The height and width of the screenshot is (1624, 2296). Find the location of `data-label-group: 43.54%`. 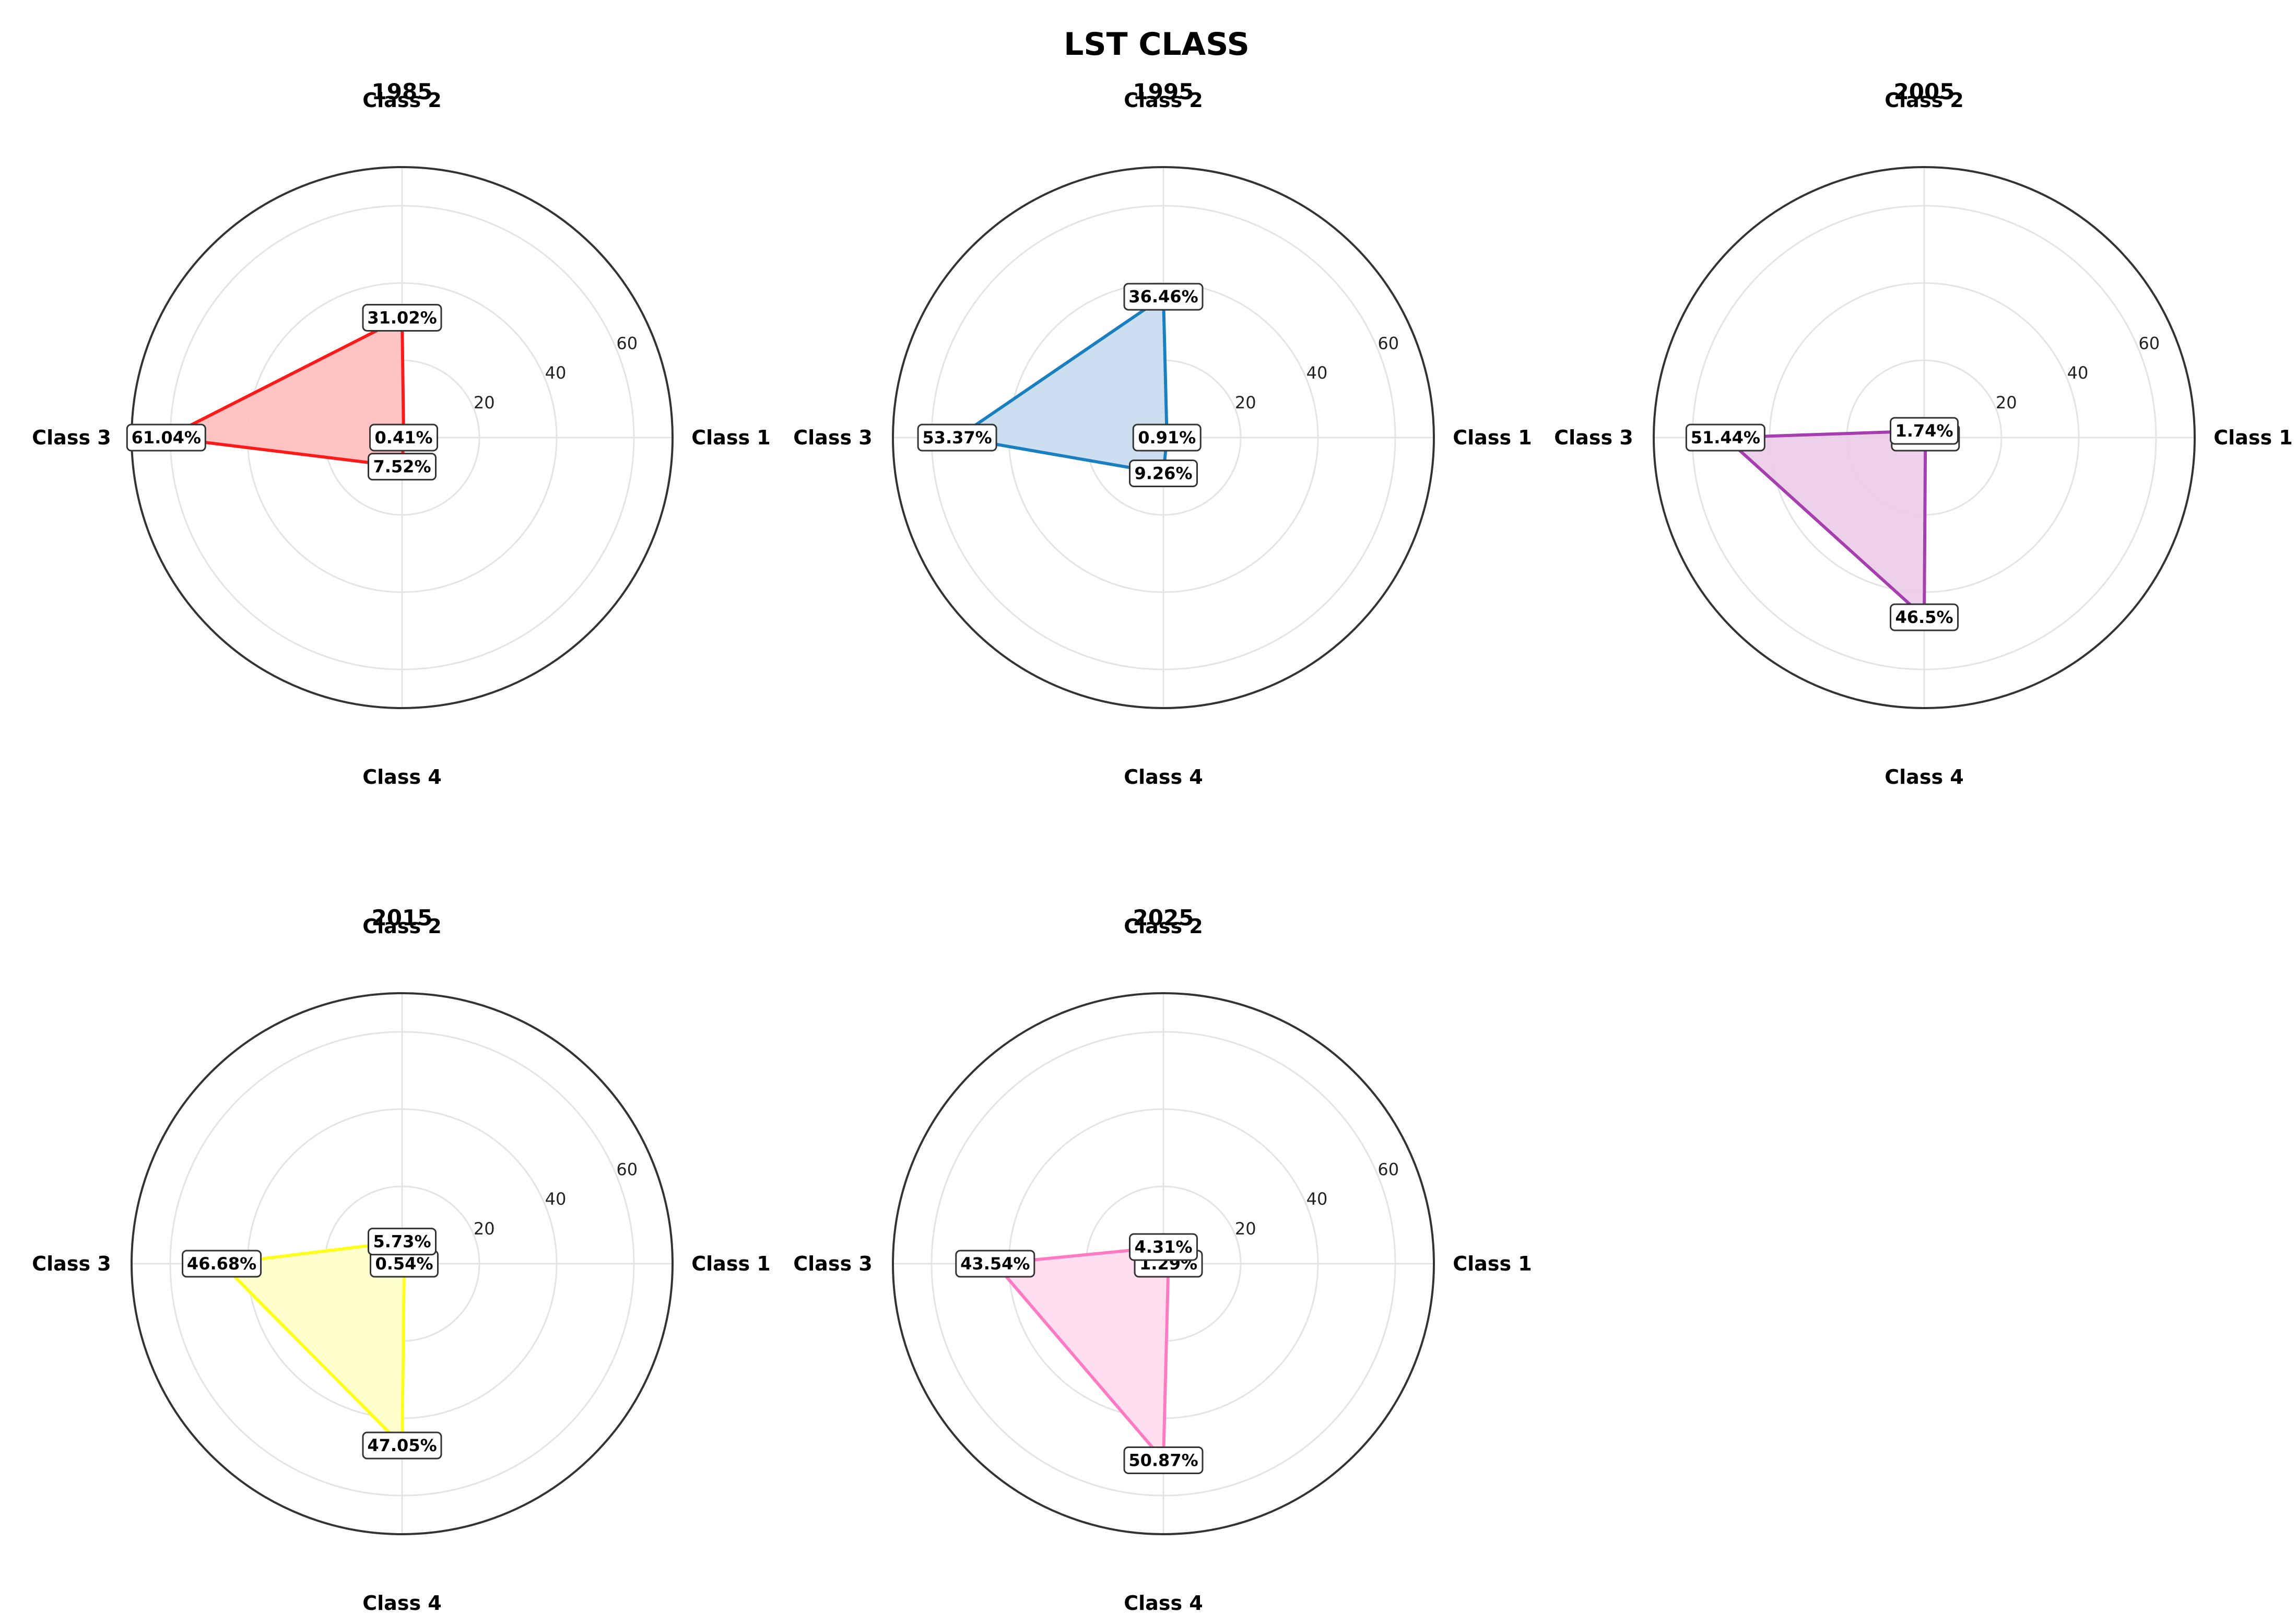

data-label-group: 43.54% is located at coordinates (995, 1264).